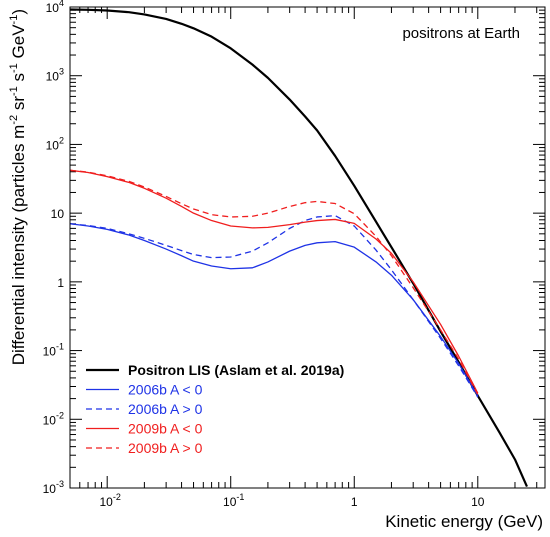 Image resolution: width=550 pixels, height=537 pixels. I want to click on legend-entry: 2006b A < 0, so click(165, 390).